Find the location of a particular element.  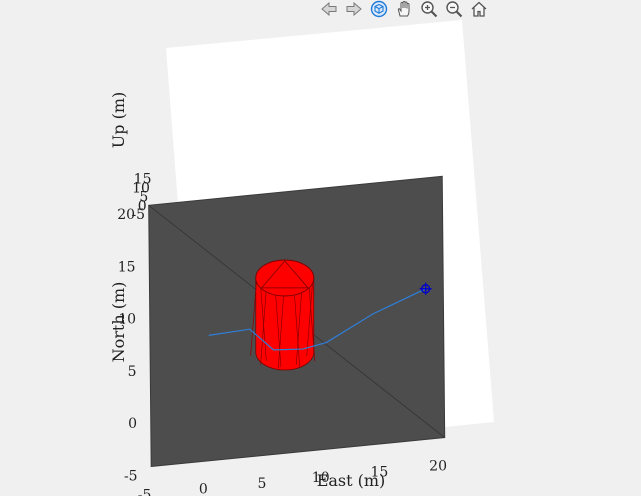

y-tick-label: 15 is located at coordinates (127, 267).